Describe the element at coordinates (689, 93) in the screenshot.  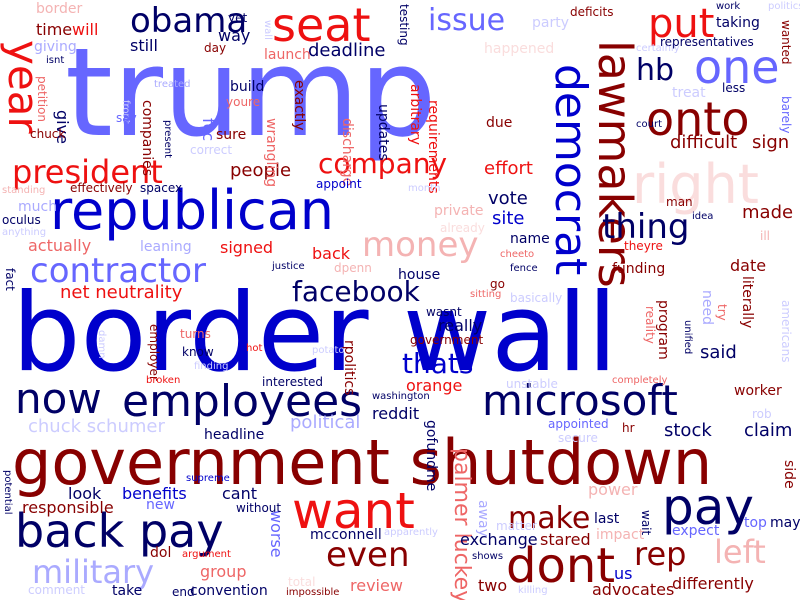
I see `word: treat` at that location.